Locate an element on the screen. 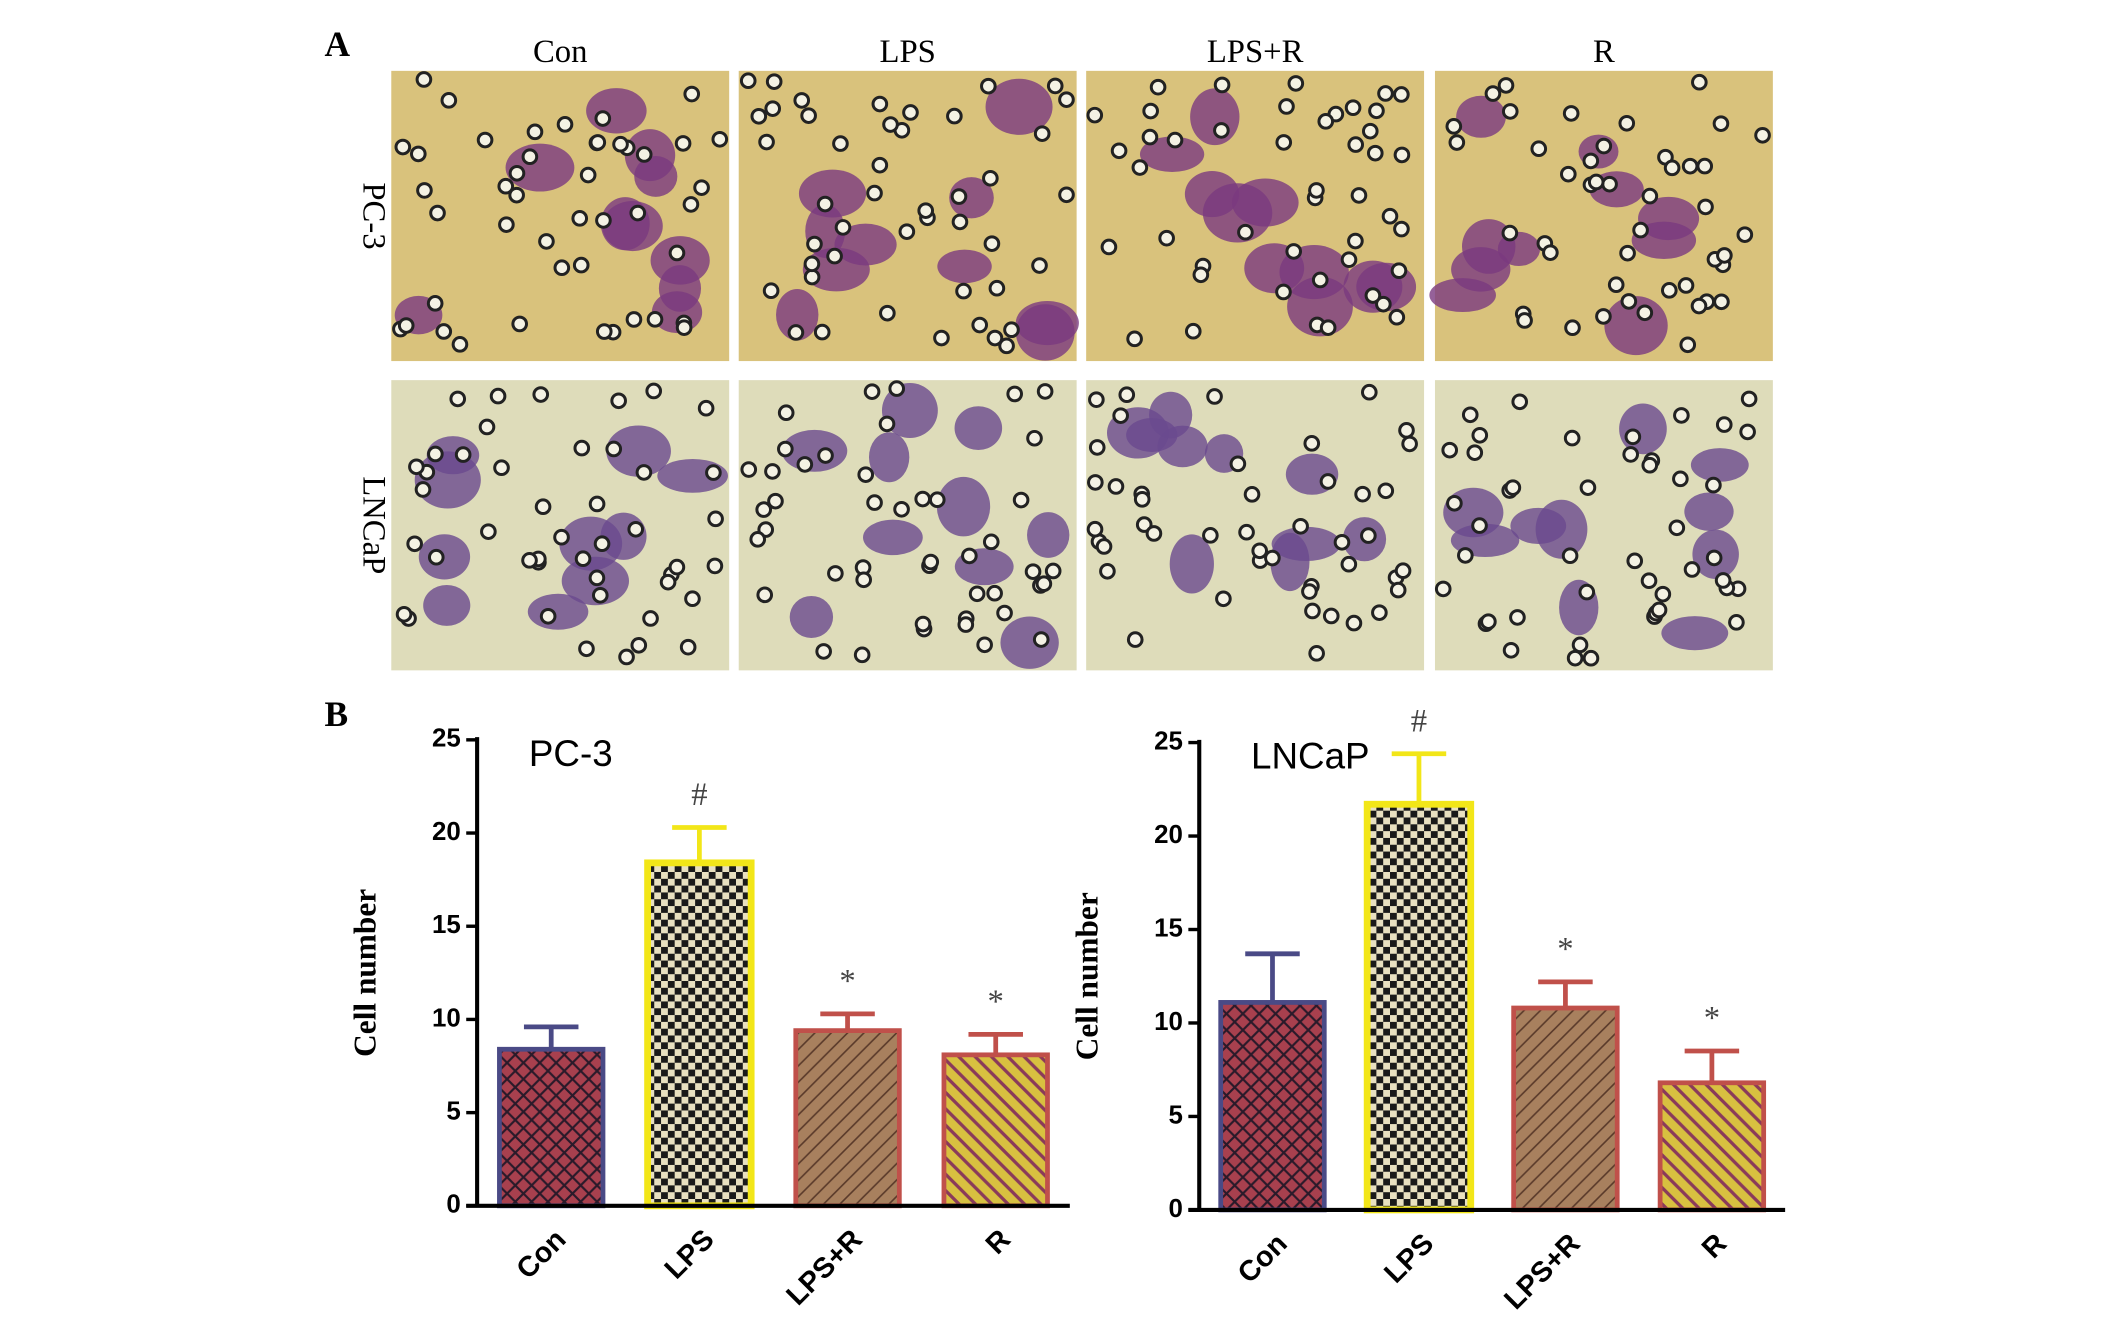 The width and height of the screenshot is (2126, 1323). column-label: LPS+R is located at coordinates (1255, 52).